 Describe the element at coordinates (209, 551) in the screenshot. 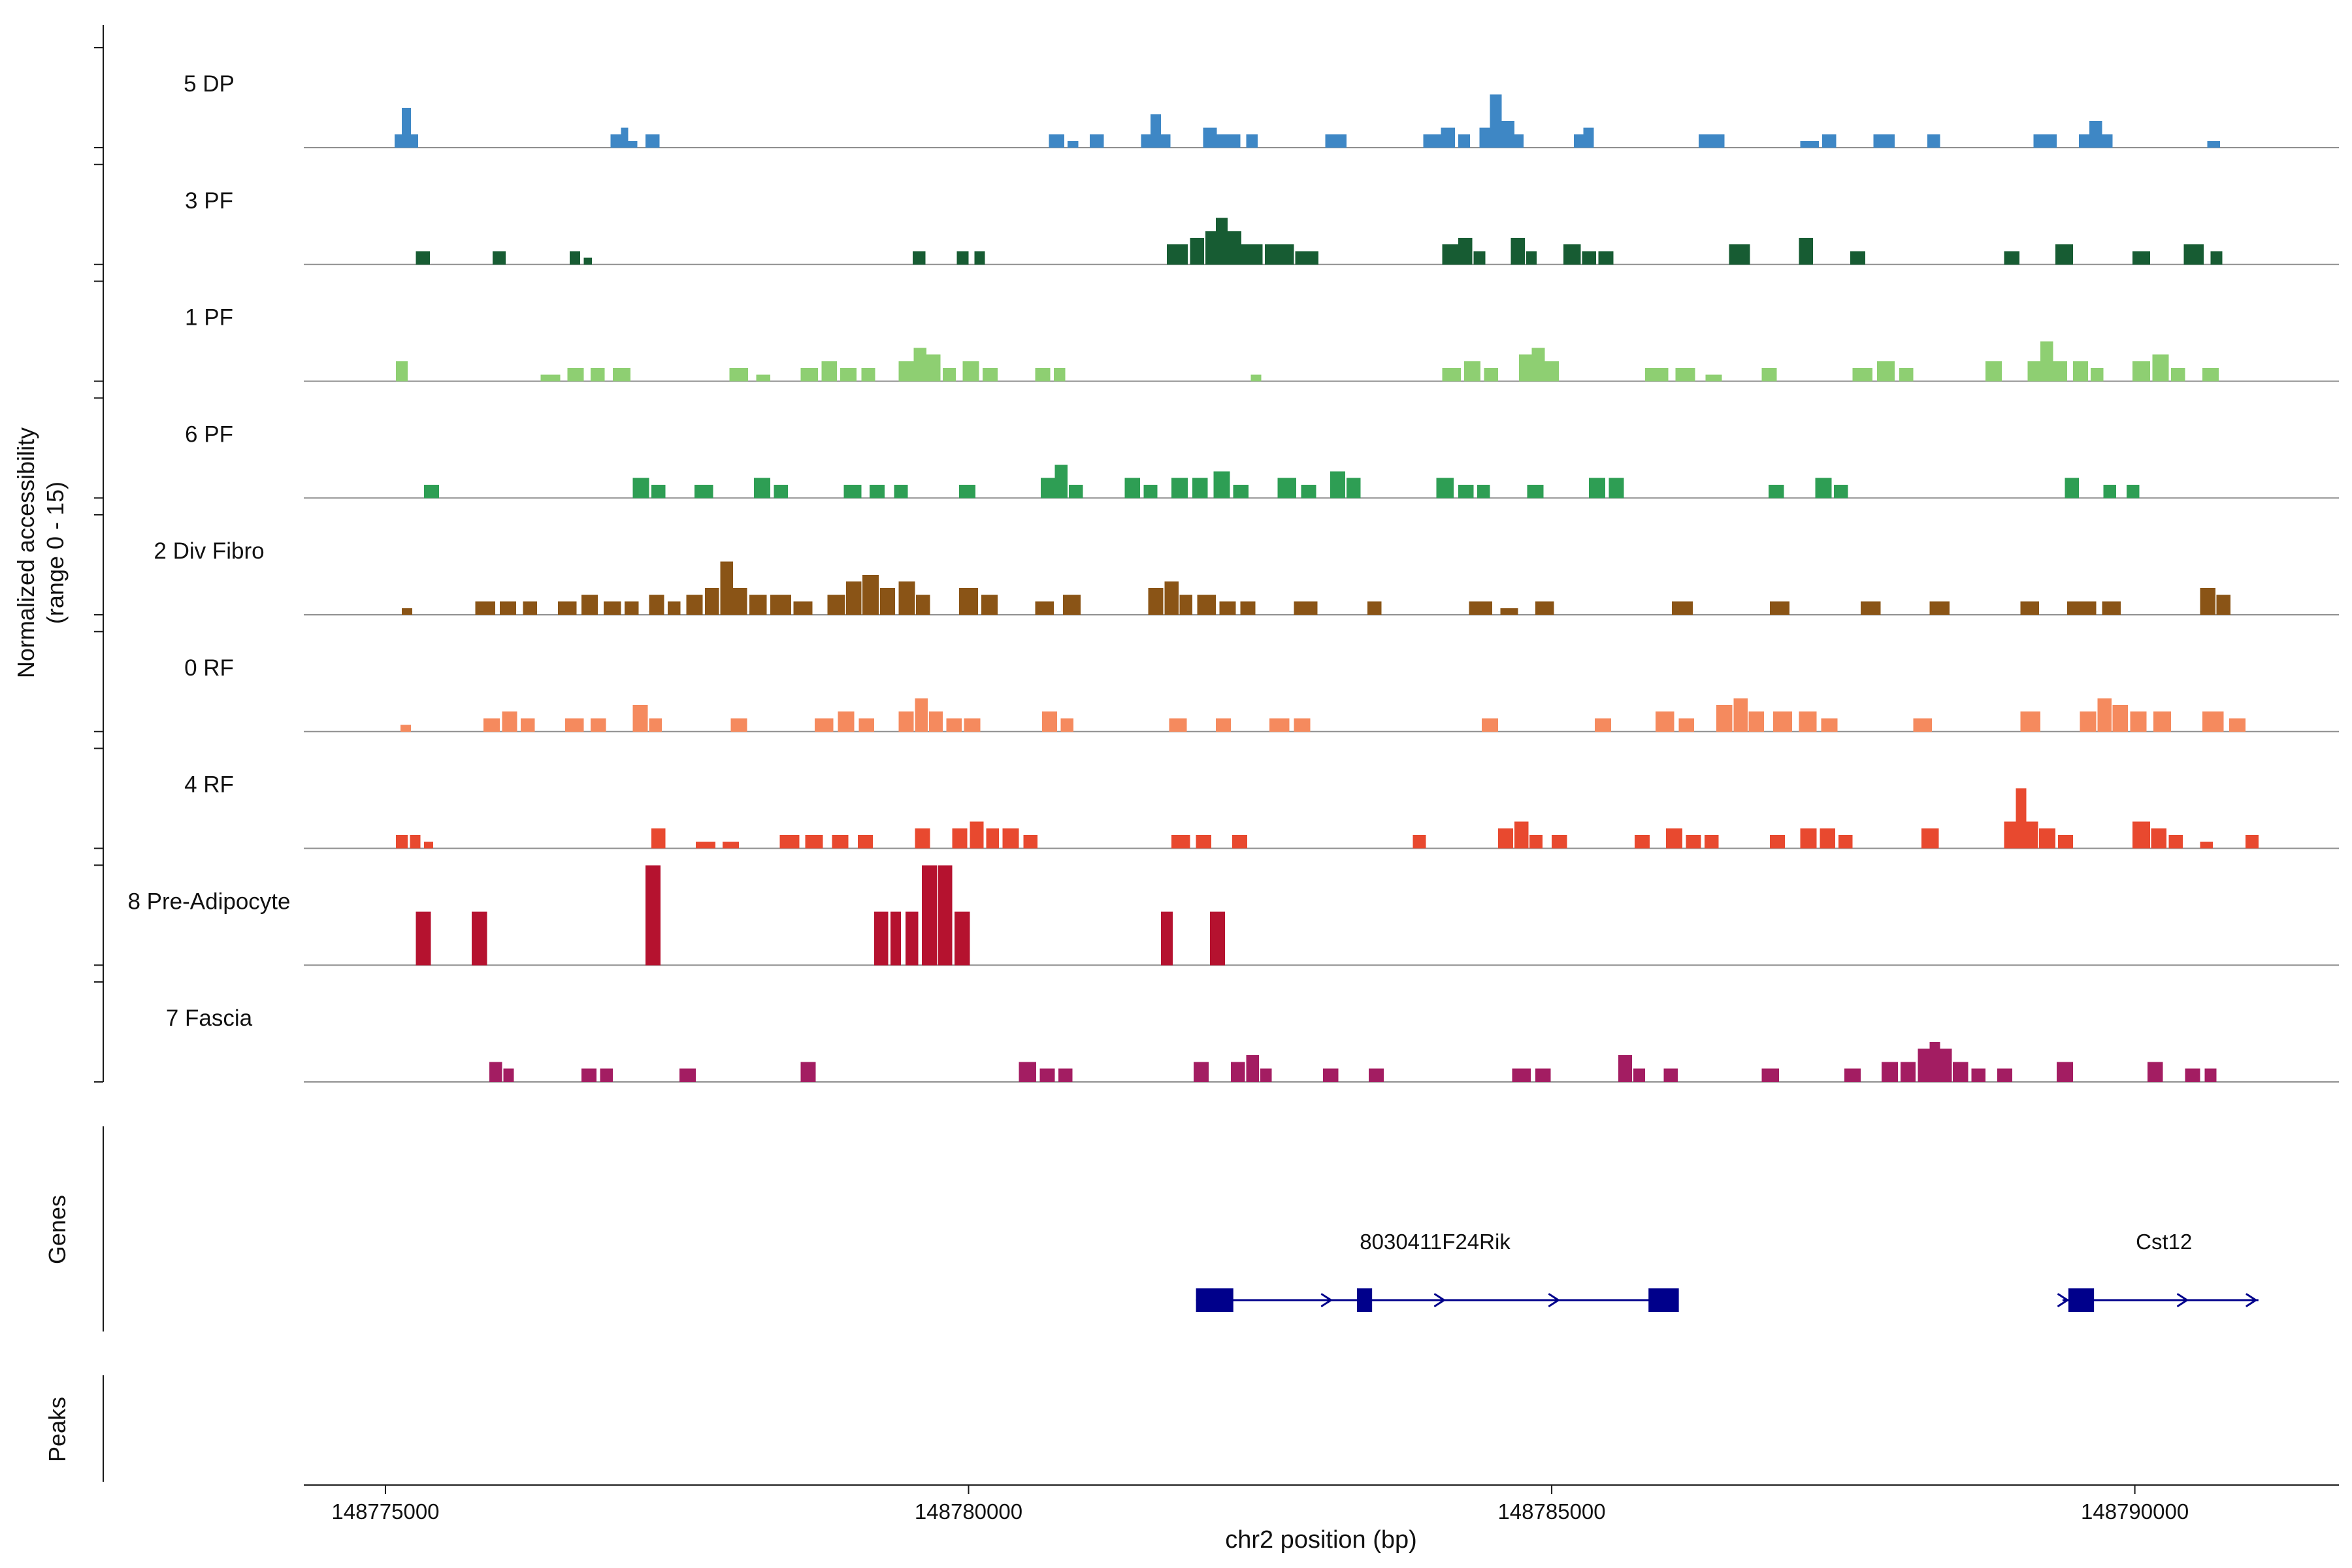

I see `track-label: 2 Div Fibro` at that location.